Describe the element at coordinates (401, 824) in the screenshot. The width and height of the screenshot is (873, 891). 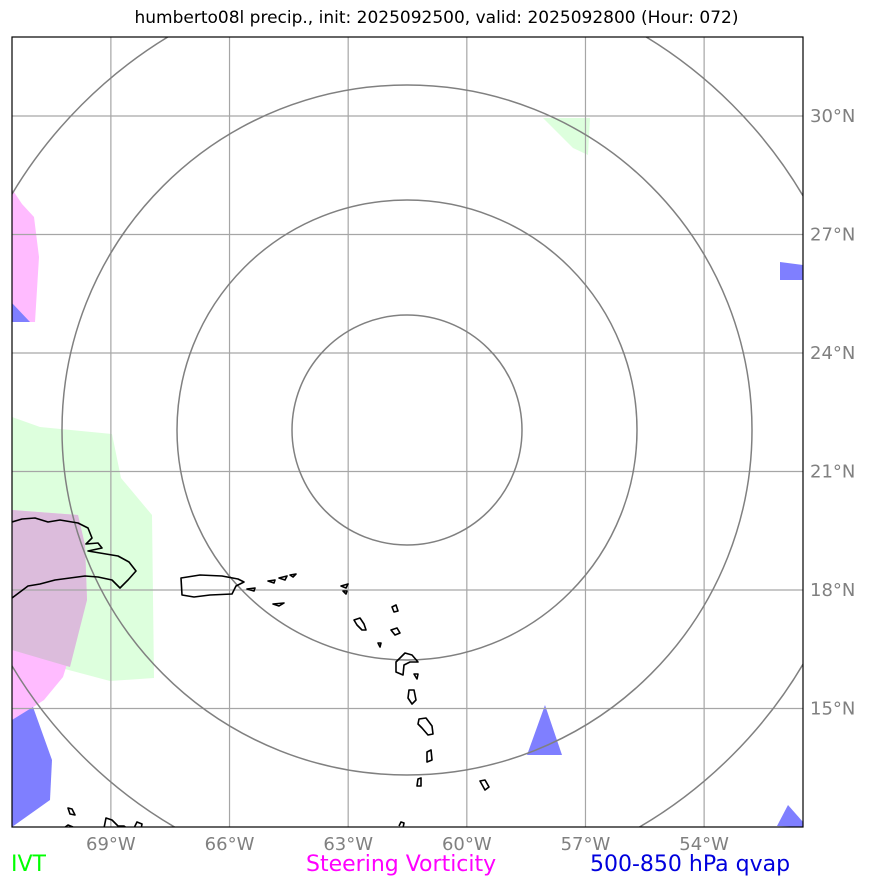
I see `coastline-grenada` at that location.